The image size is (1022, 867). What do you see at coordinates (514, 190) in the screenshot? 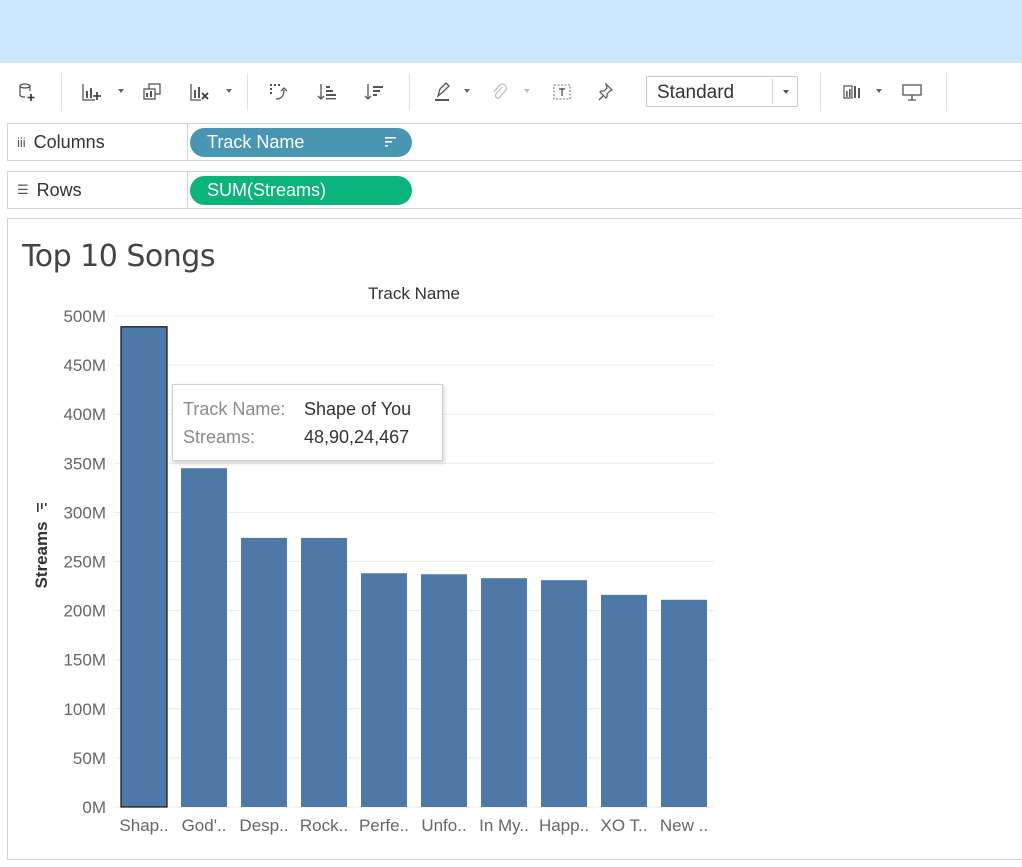
I see `rows-shelf: ☰ Rows SUM(Streams)` at bounding box center [514, 190].